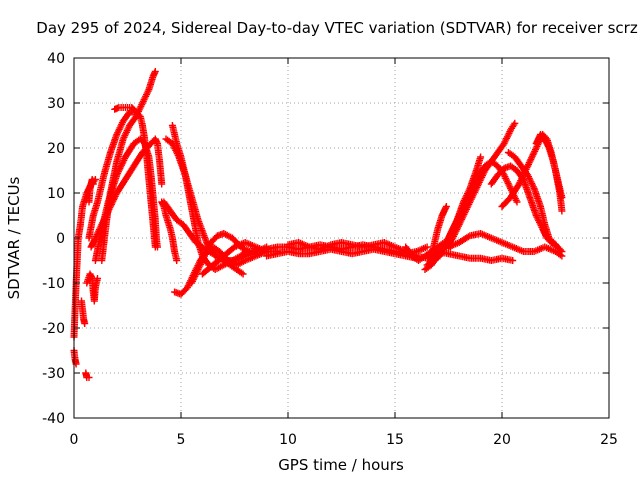 This screenshot has height=480, width=640. Describe the element at coordinates (74, 440) in the screenshot. I see `x-tick-label: 0` at that location.